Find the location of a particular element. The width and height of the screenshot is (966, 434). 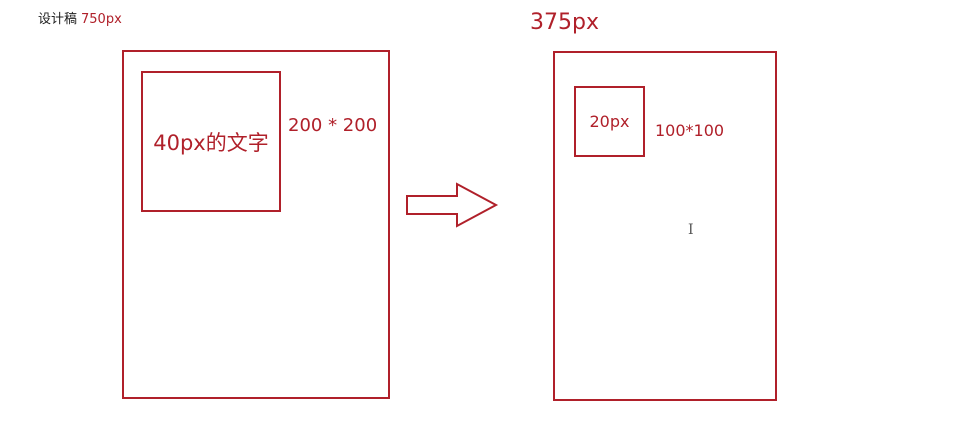

device-text-box: 20px is located at coordinates (609, 121).